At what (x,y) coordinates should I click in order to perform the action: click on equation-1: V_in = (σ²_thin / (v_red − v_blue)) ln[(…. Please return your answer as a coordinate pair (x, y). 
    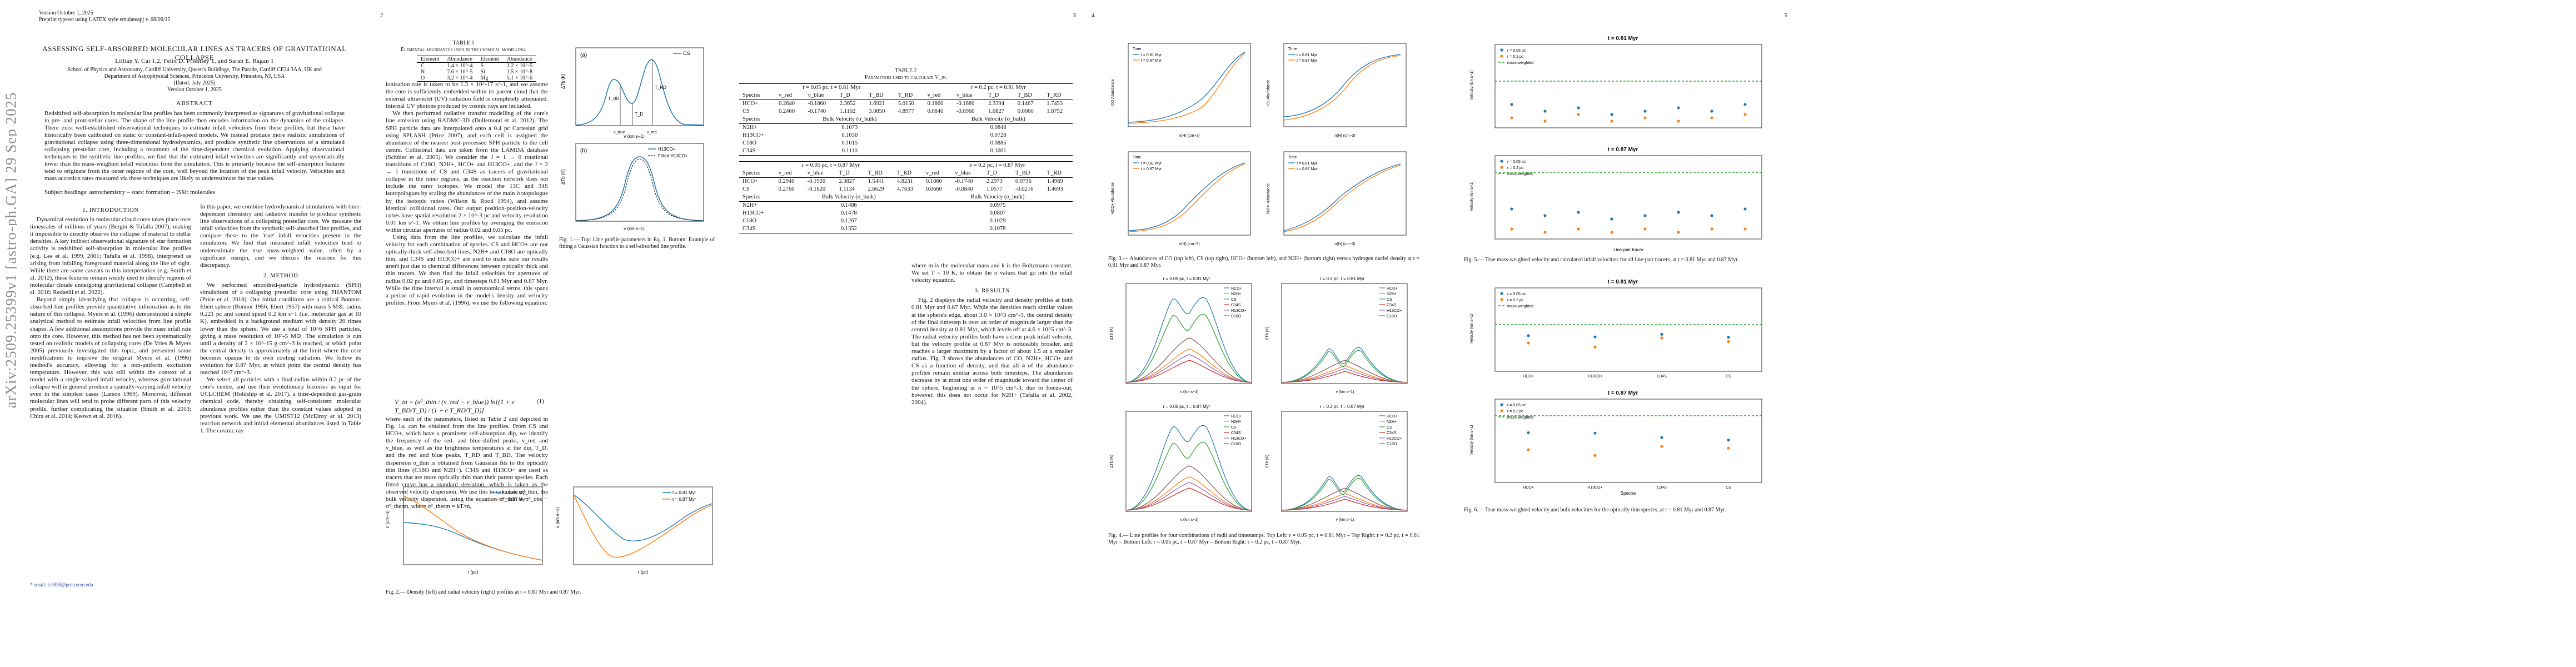
    Looking at the image, I should click on (455, 406).